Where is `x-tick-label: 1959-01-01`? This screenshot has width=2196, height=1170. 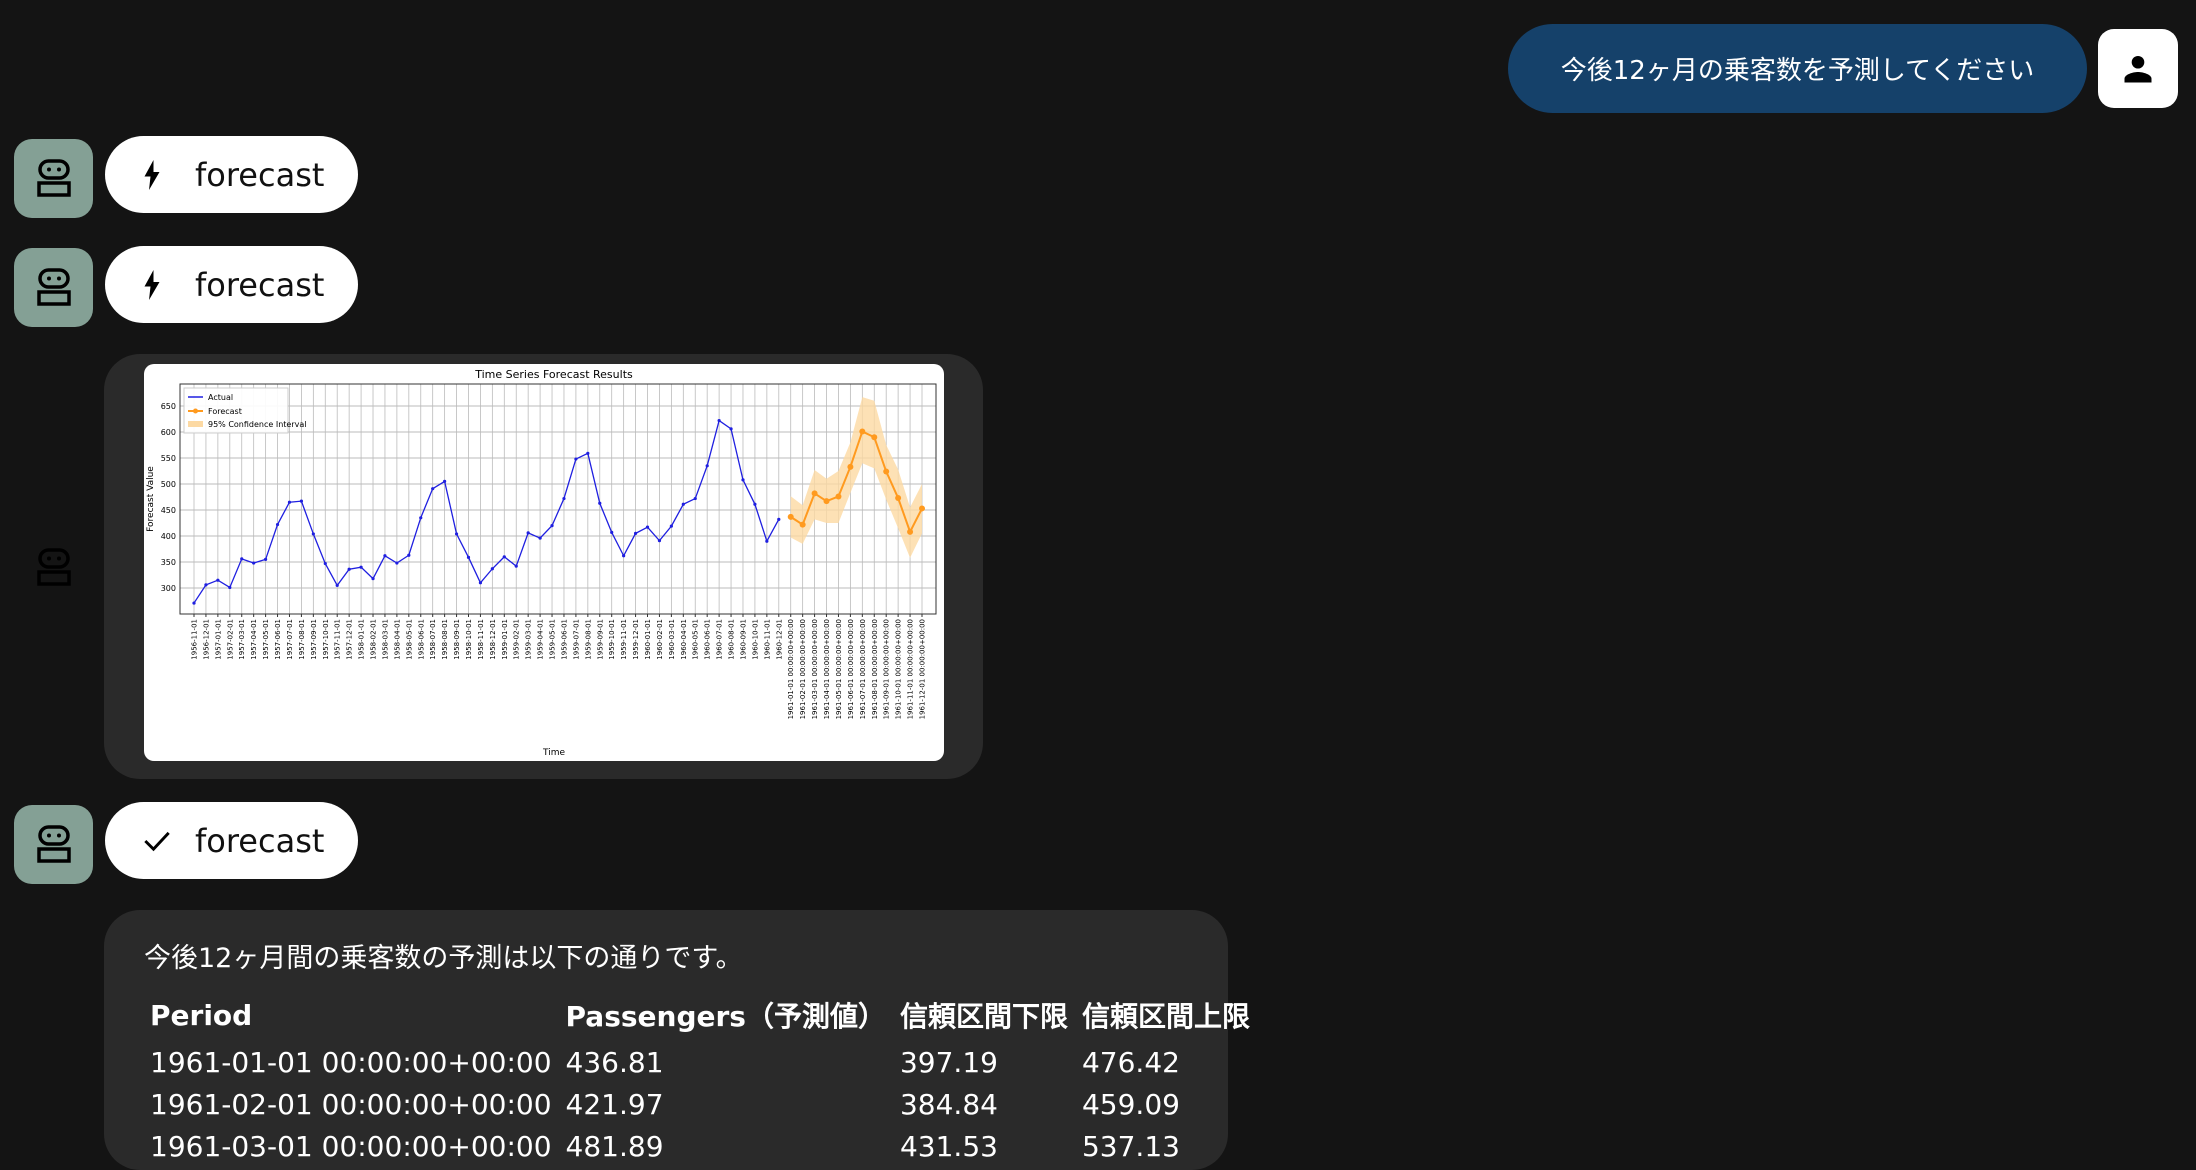 x-tick-label: 1959-01-01 is located at coordinates (505, 639).